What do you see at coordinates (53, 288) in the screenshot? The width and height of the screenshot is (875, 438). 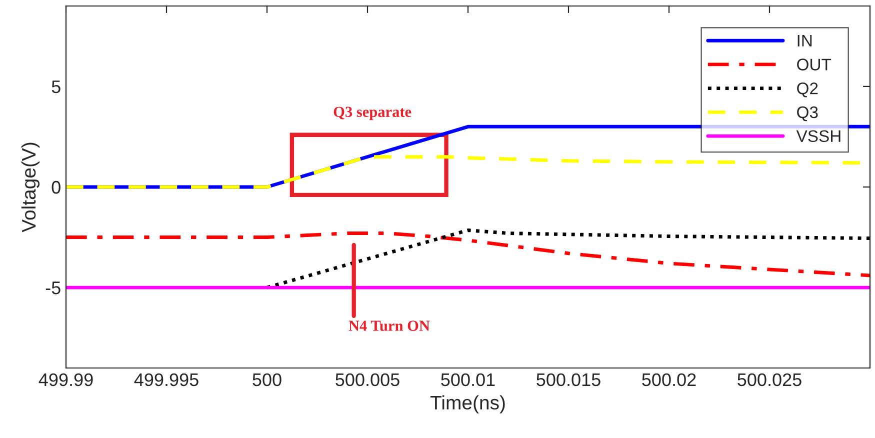 I see `y-tick-label: -5` at bounding box center [53, 288].